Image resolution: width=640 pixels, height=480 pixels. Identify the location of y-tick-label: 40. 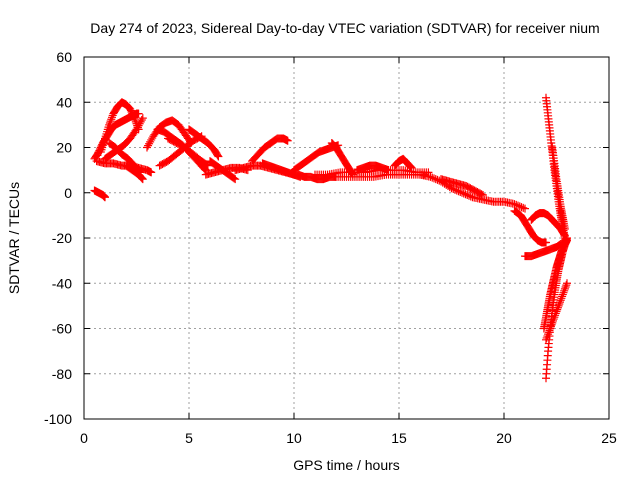
(64, 102).